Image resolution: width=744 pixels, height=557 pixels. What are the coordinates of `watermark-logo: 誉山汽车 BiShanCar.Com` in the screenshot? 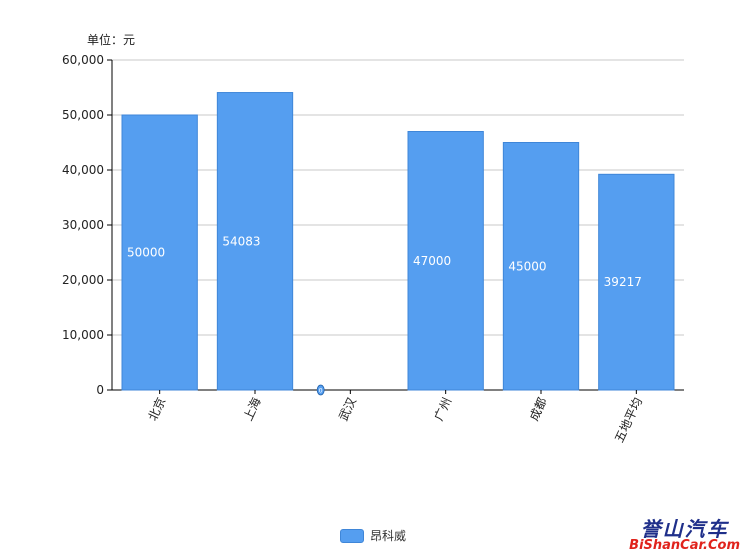 It's located at (684, 536).